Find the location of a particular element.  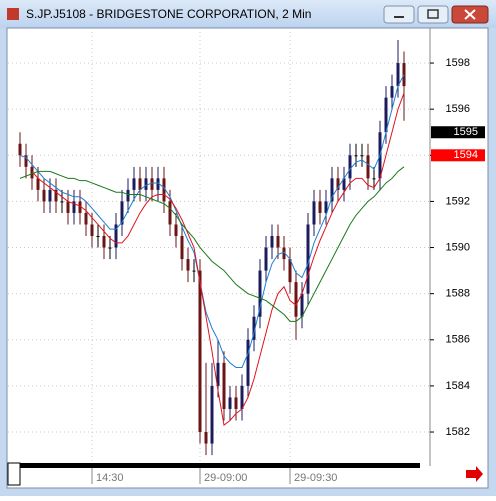

y-tick-label: 1582 is located at coordinates (458, 432).